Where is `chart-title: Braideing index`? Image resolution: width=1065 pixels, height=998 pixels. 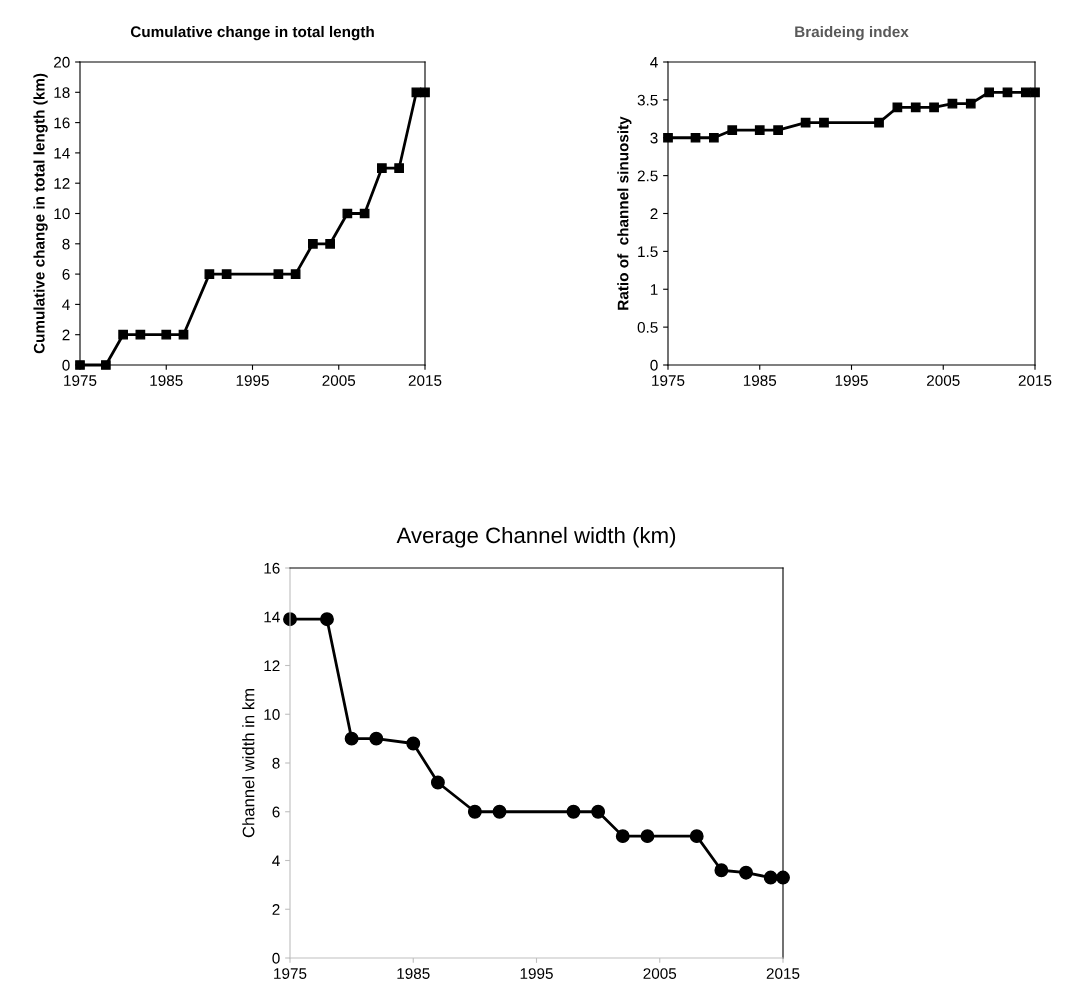 chart-title: Braideing index is located at coordinates (852, 33).